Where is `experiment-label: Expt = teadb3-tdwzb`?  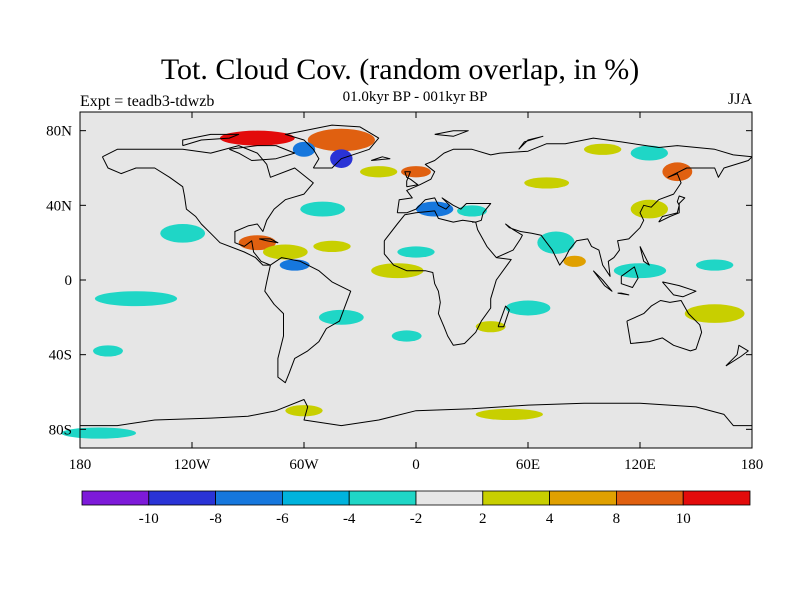 experiment-label: Expt = teadb3-tdwzb is located at coordinates (147, 101).